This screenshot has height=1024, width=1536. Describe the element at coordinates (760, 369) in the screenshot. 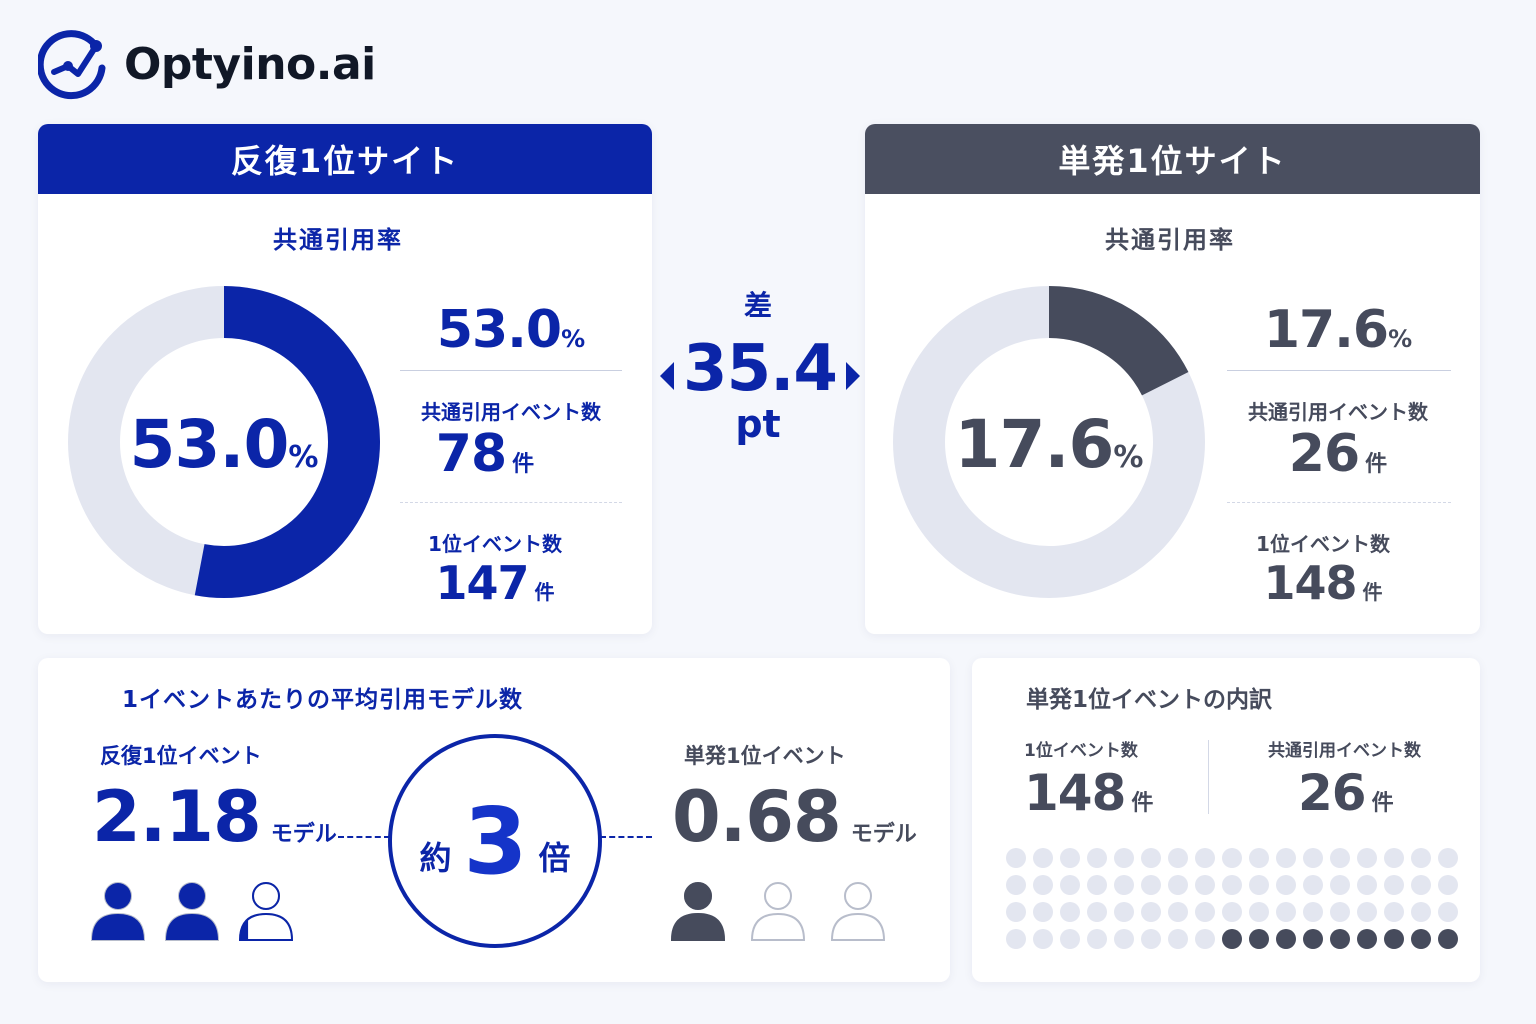

I see `diff-value: 35.4` at that location.